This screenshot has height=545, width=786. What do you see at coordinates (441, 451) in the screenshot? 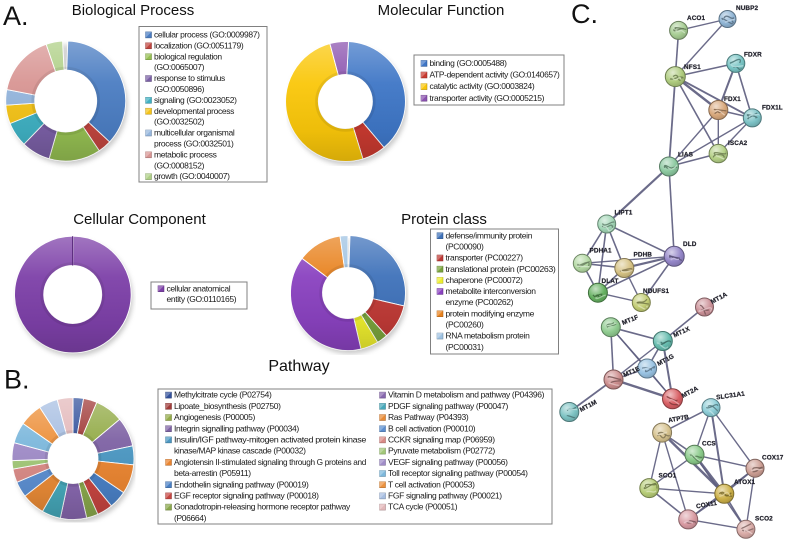
I see `svg-text: Pyruvate metabolism (P02772)` at bounding box center [441, 451].